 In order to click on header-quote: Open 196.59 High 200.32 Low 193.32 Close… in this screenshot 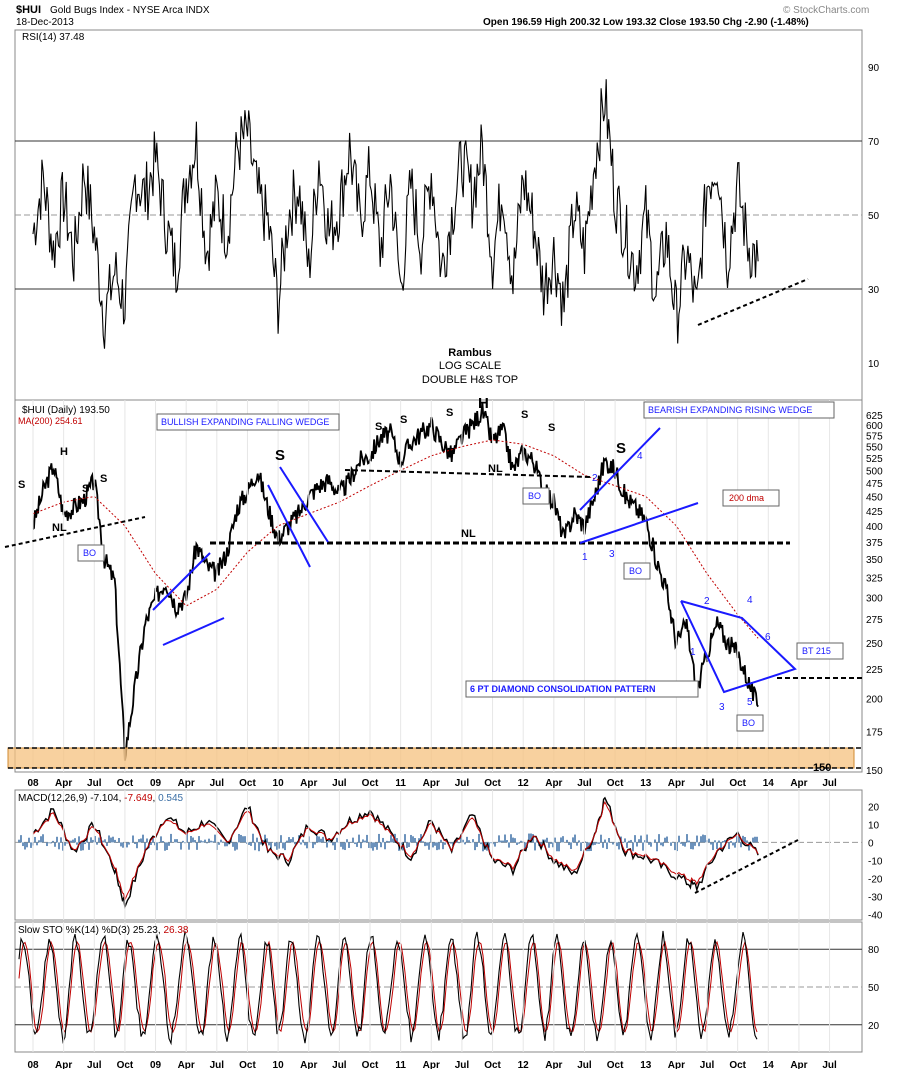, I will do `click(646, 22)`.